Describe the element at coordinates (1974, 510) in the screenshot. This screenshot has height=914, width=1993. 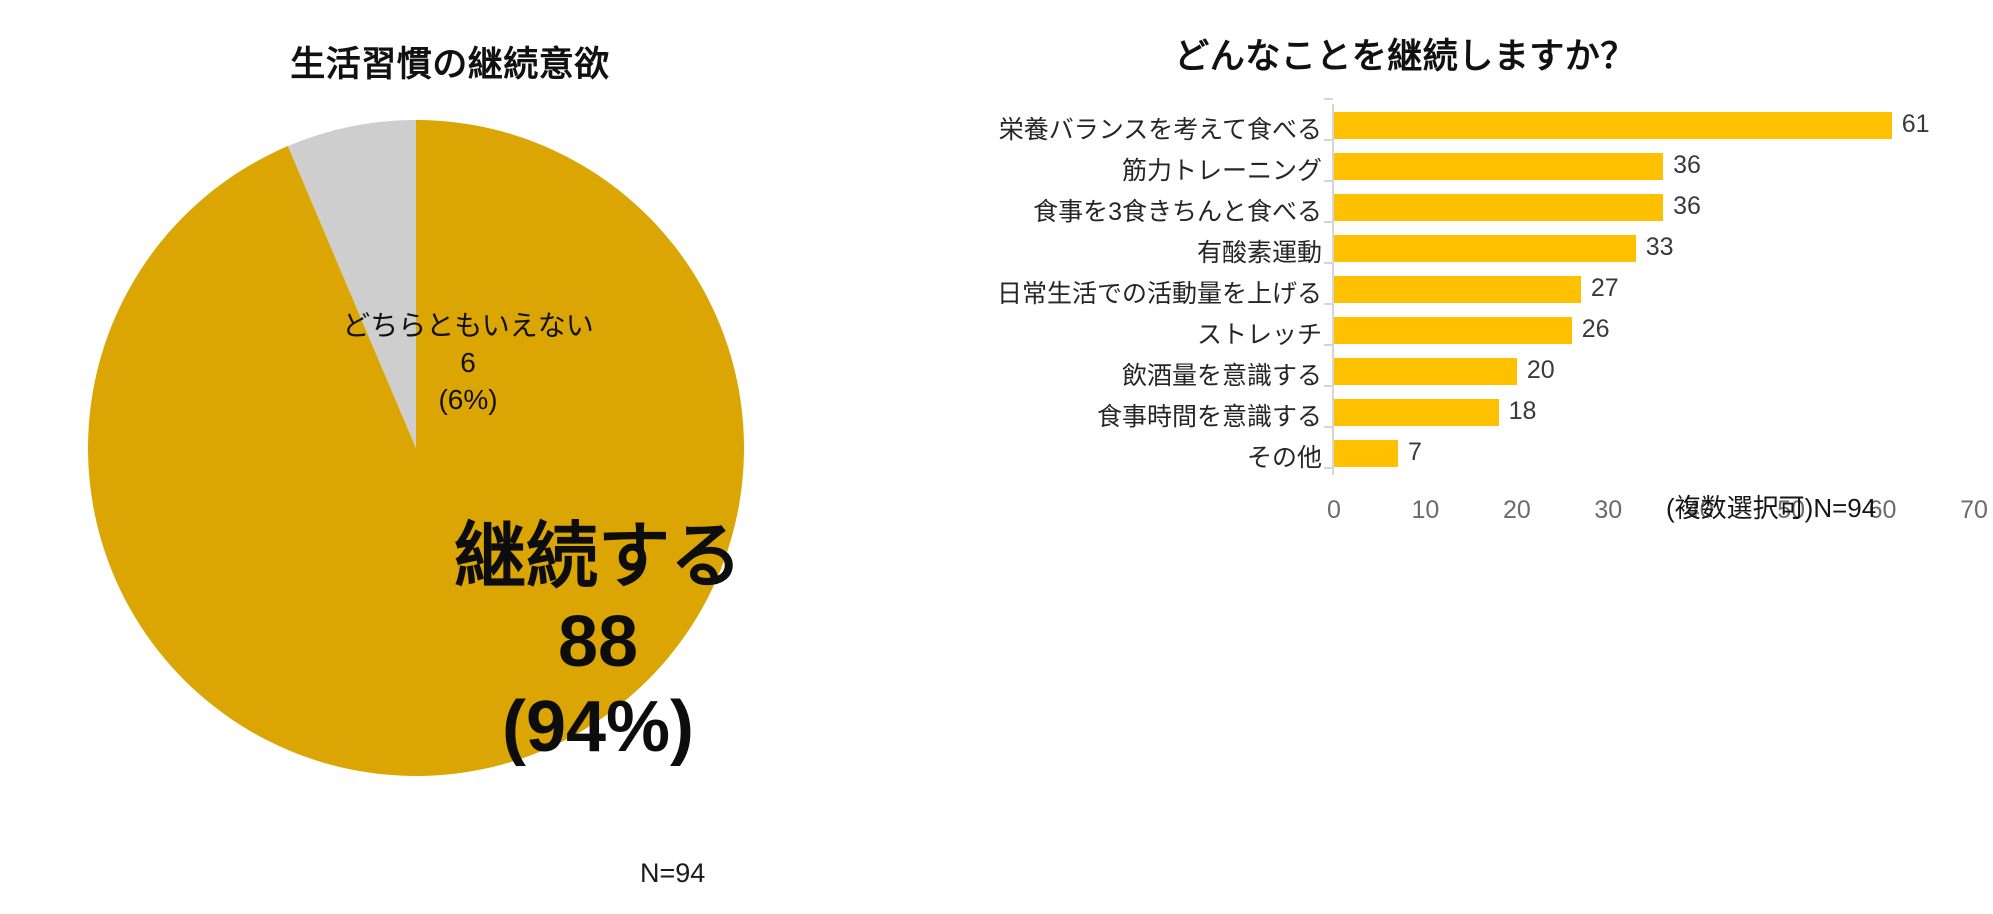
I see `x-axis-tick-label: 70` at that location.